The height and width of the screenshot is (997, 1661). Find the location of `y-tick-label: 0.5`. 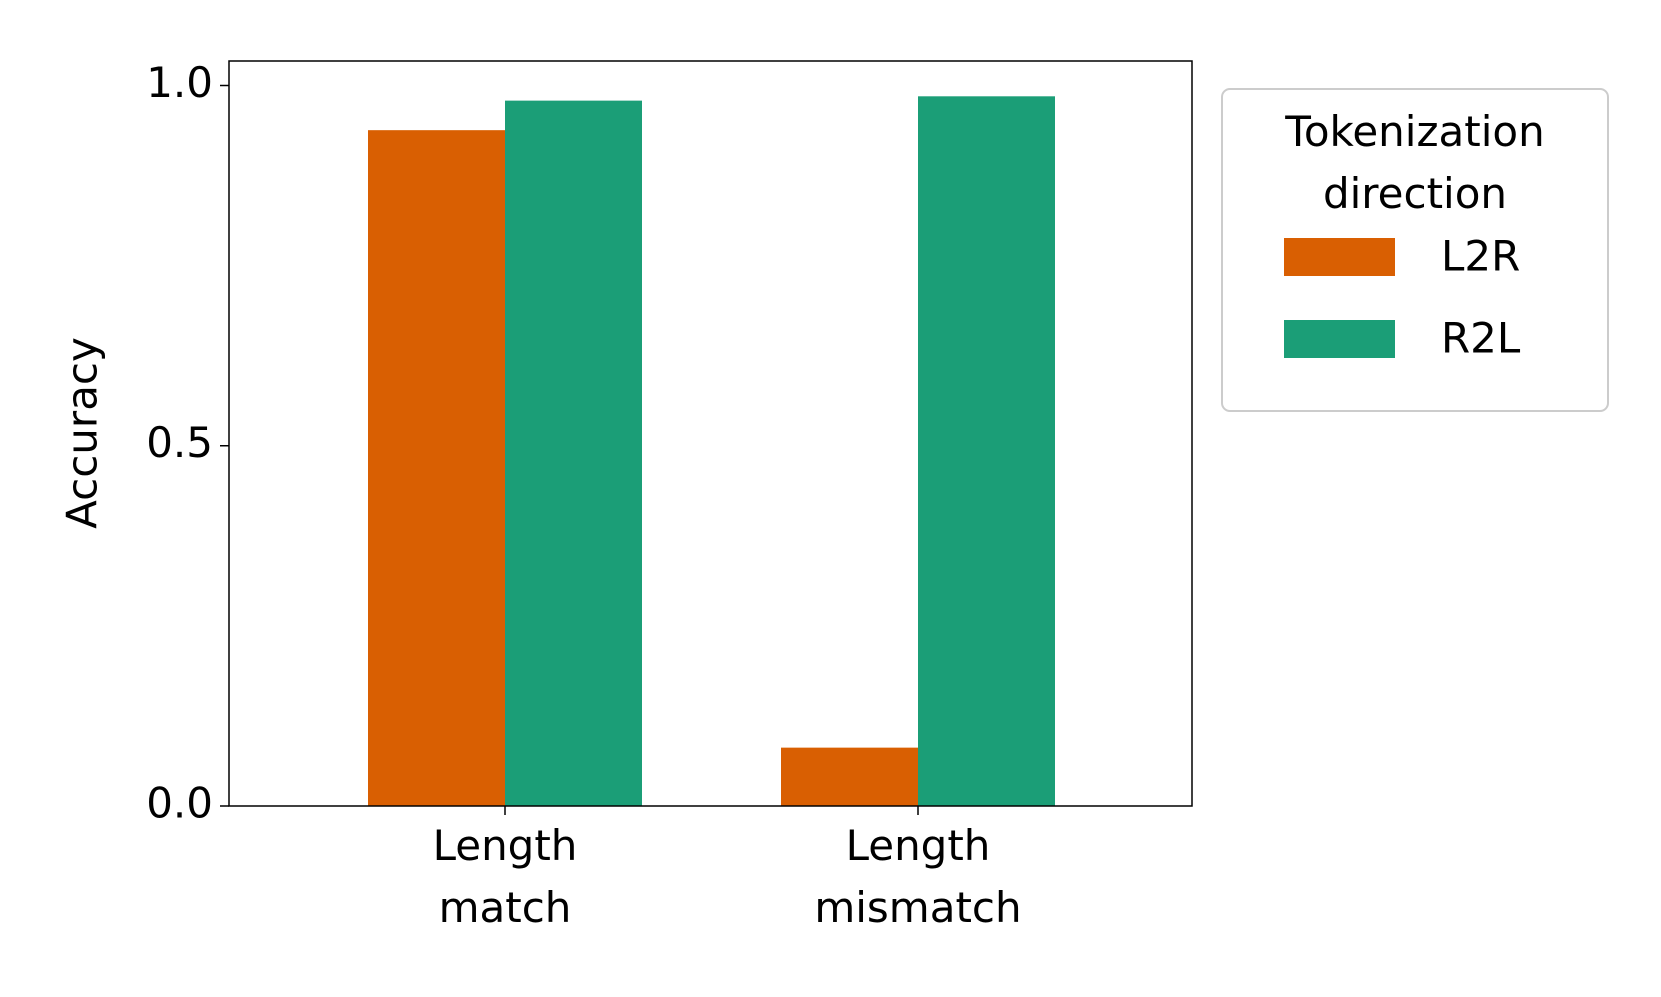

y-tick-label: 0.5 is located at coordinates (179, 442).